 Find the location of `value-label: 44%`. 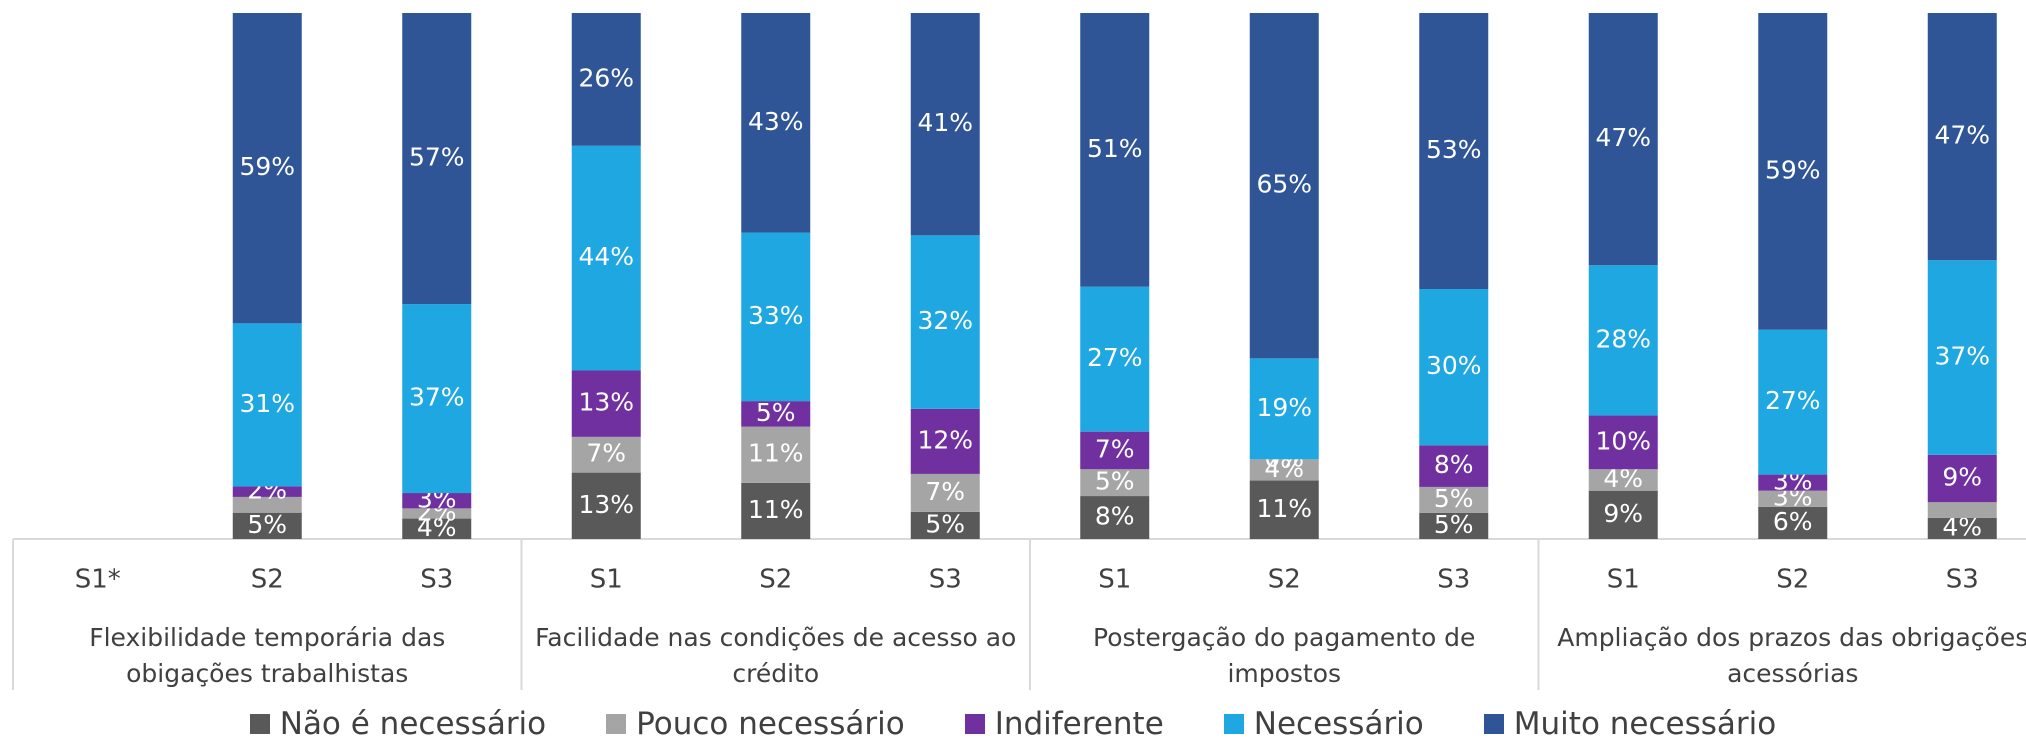

value-label: 44% is located at coordinates (606, 256).